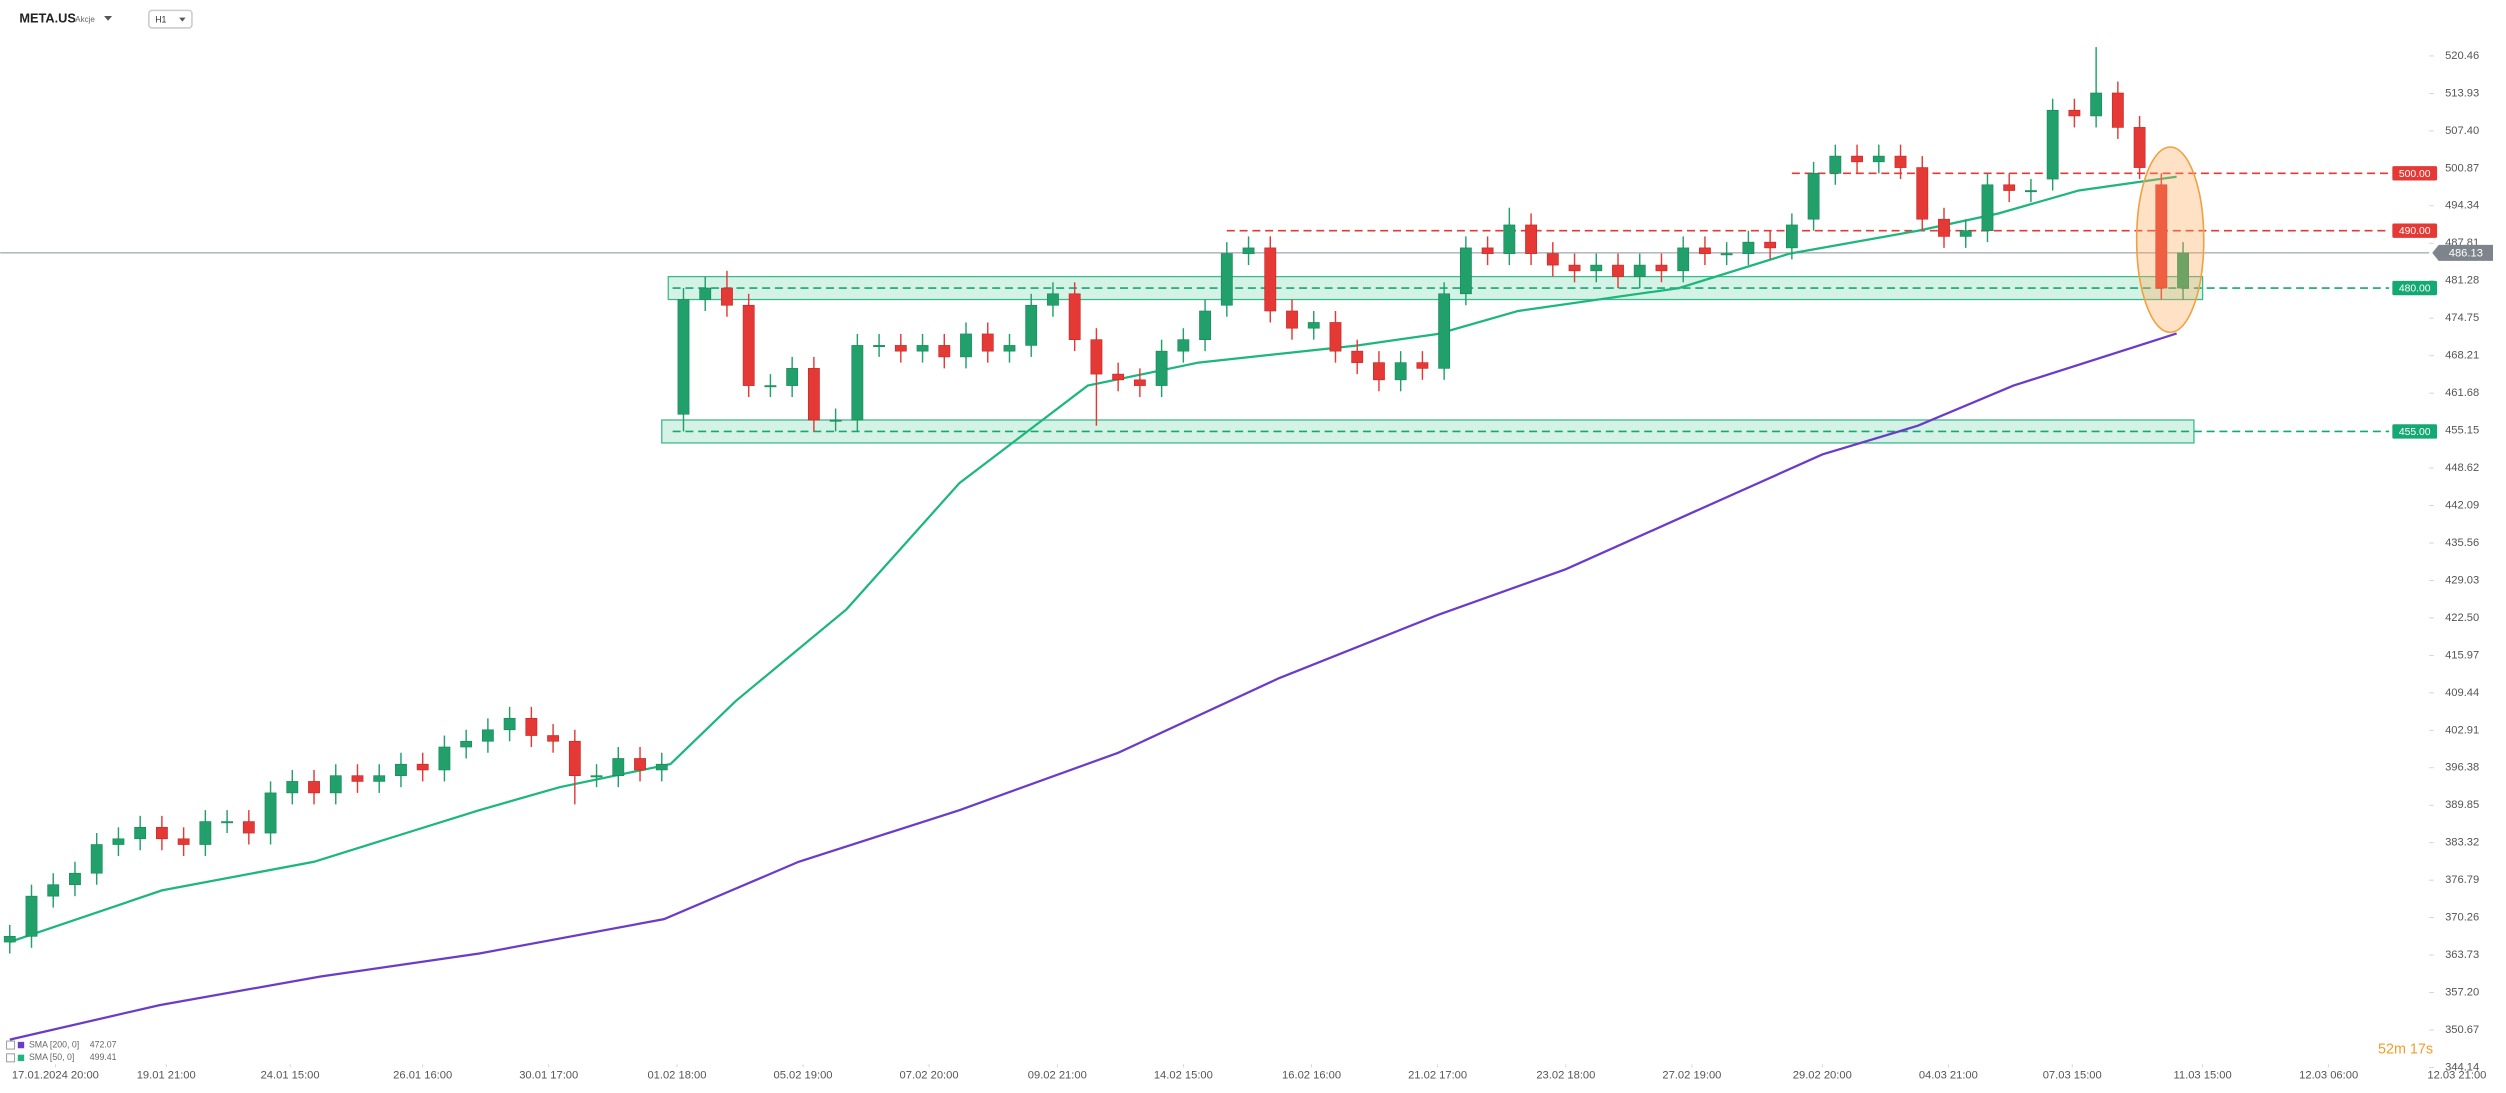 This screenshot has height=1093, width=2506. I want to click on legend-name: SMA [200, 0], so click(54, 1044).